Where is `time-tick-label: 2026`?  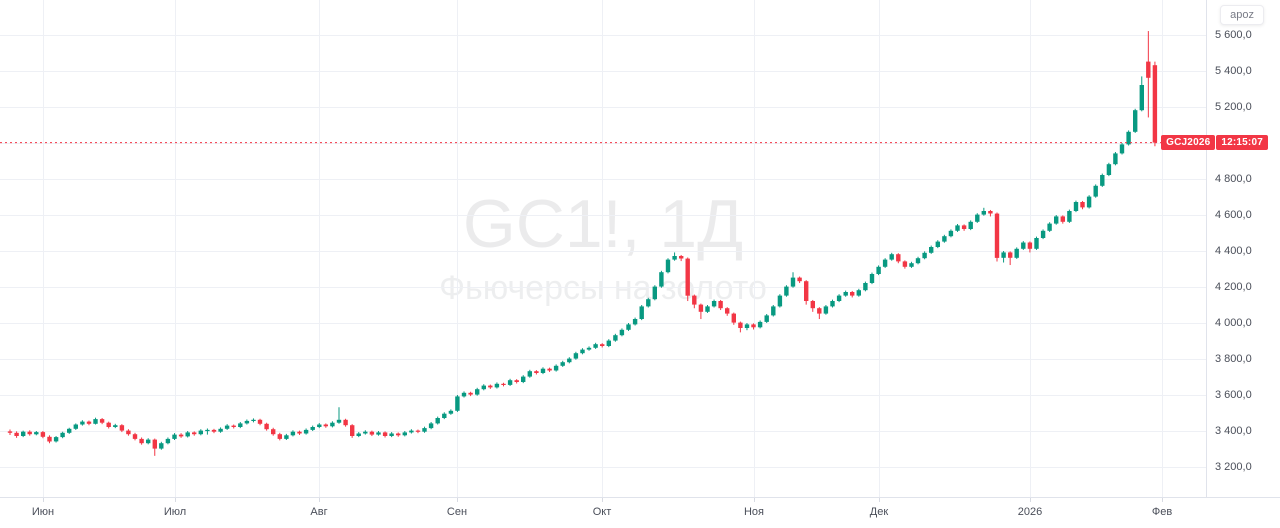
time-tick-label: 2026 is located at coordinates (1030, 512).